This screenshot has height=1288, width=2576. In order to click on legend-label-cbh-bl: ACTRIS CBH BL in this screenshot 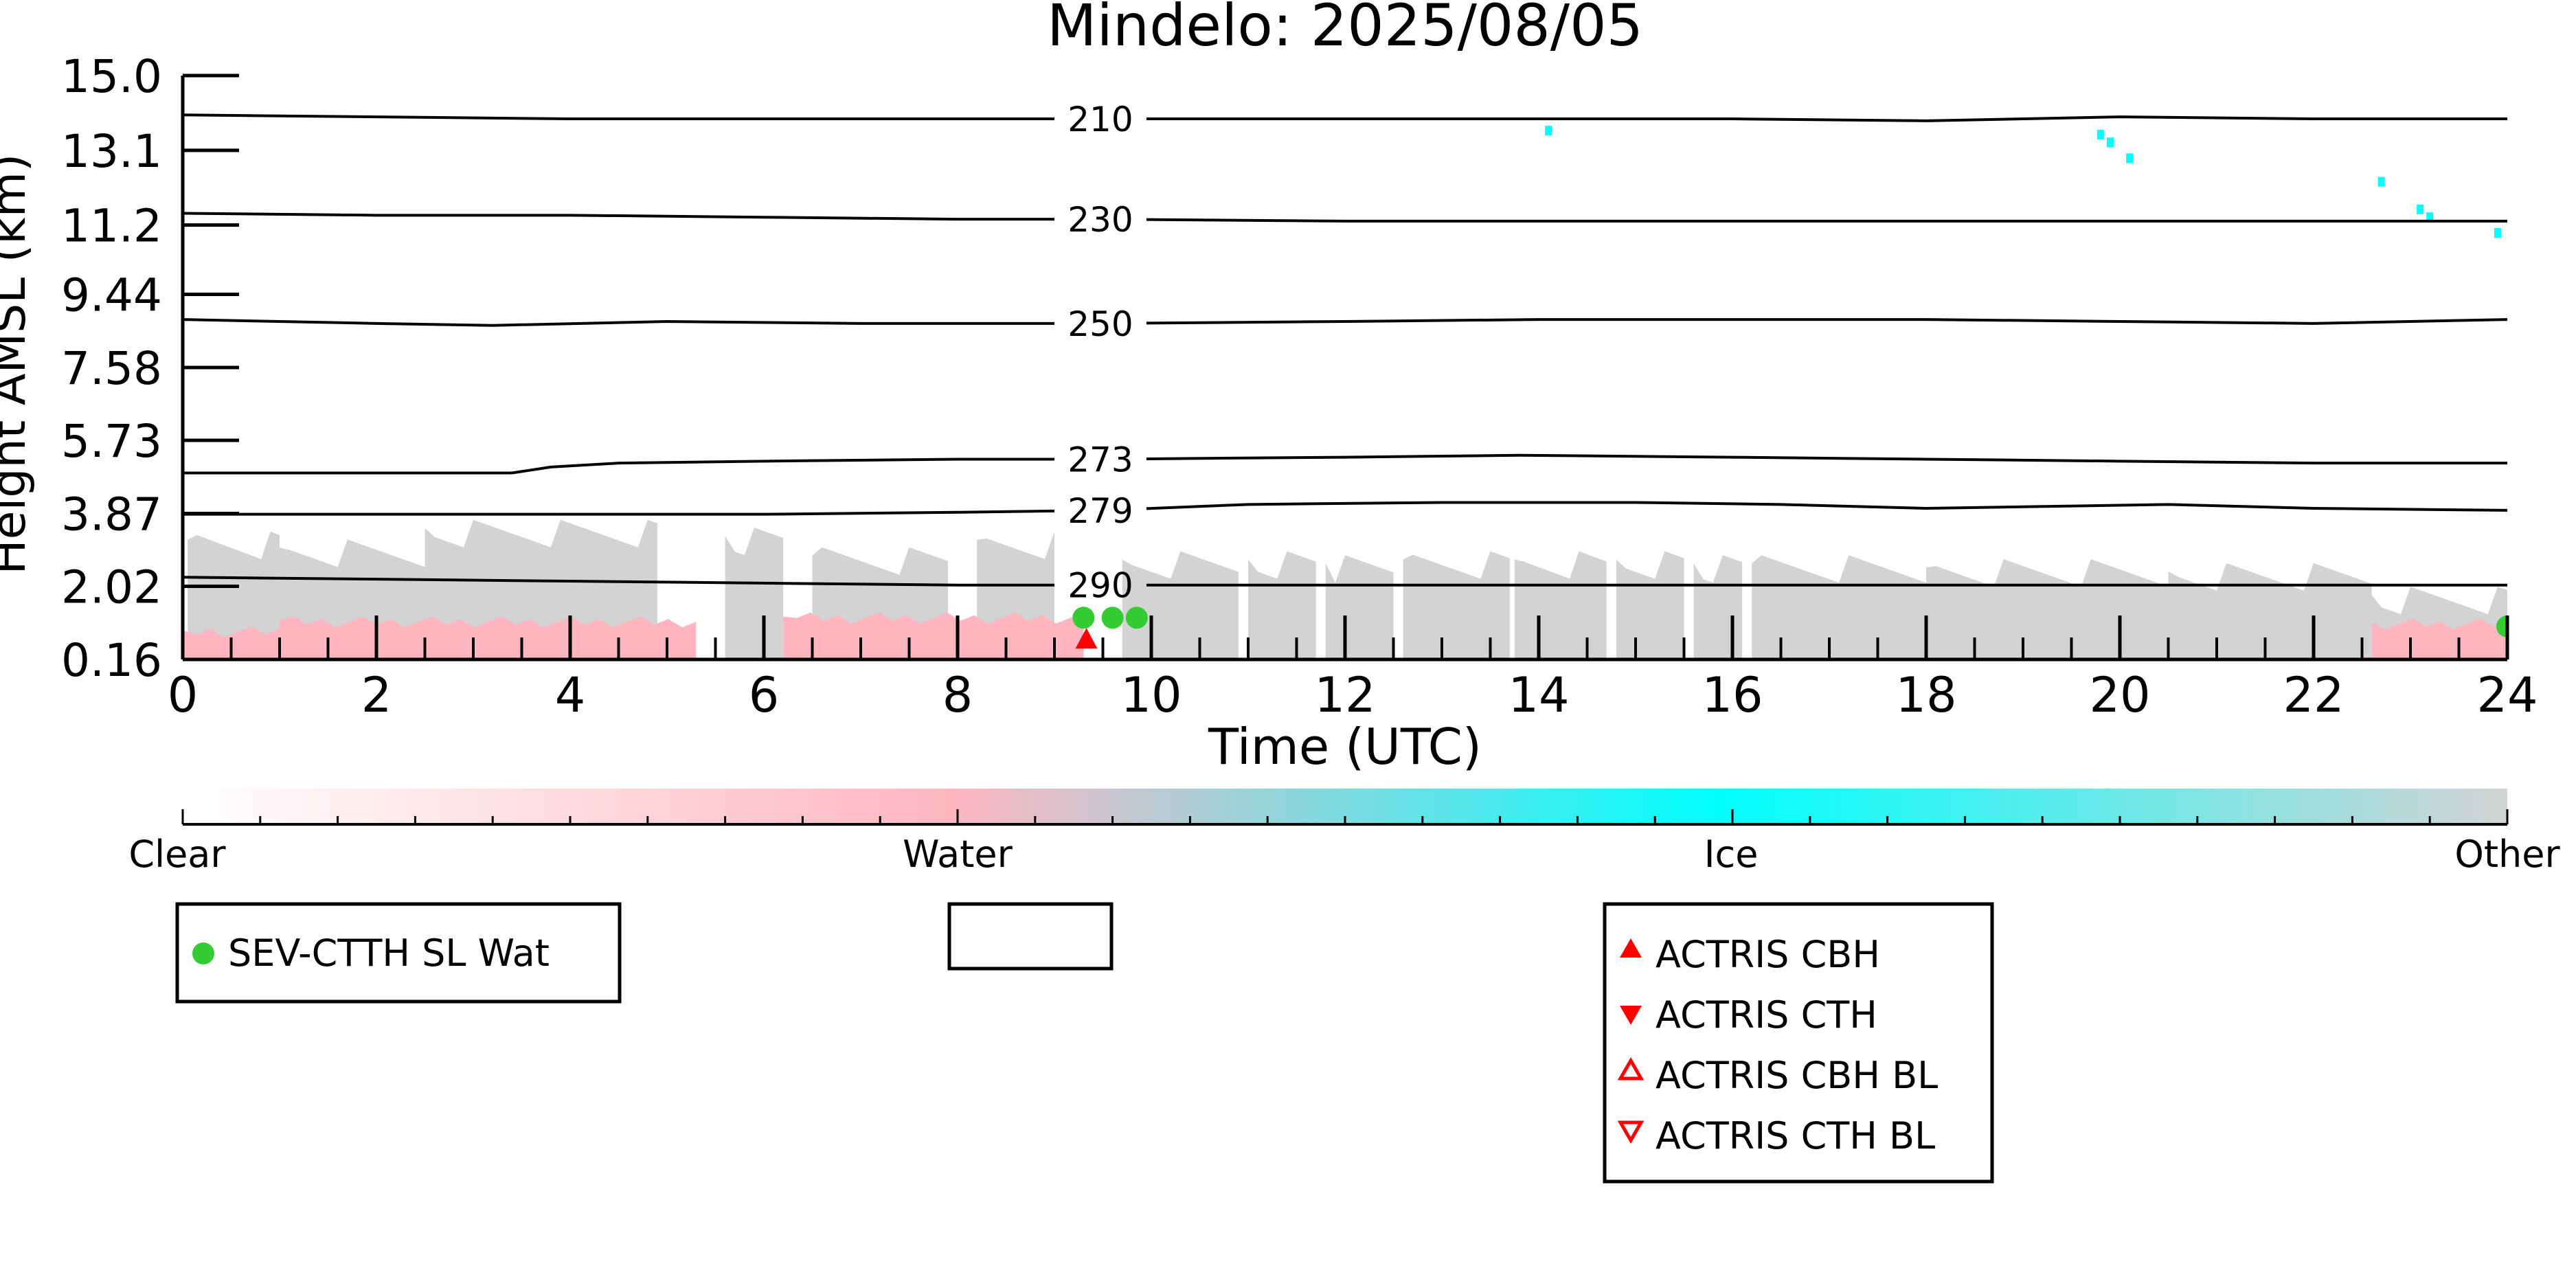, I will do `click(1797, 1075)`.